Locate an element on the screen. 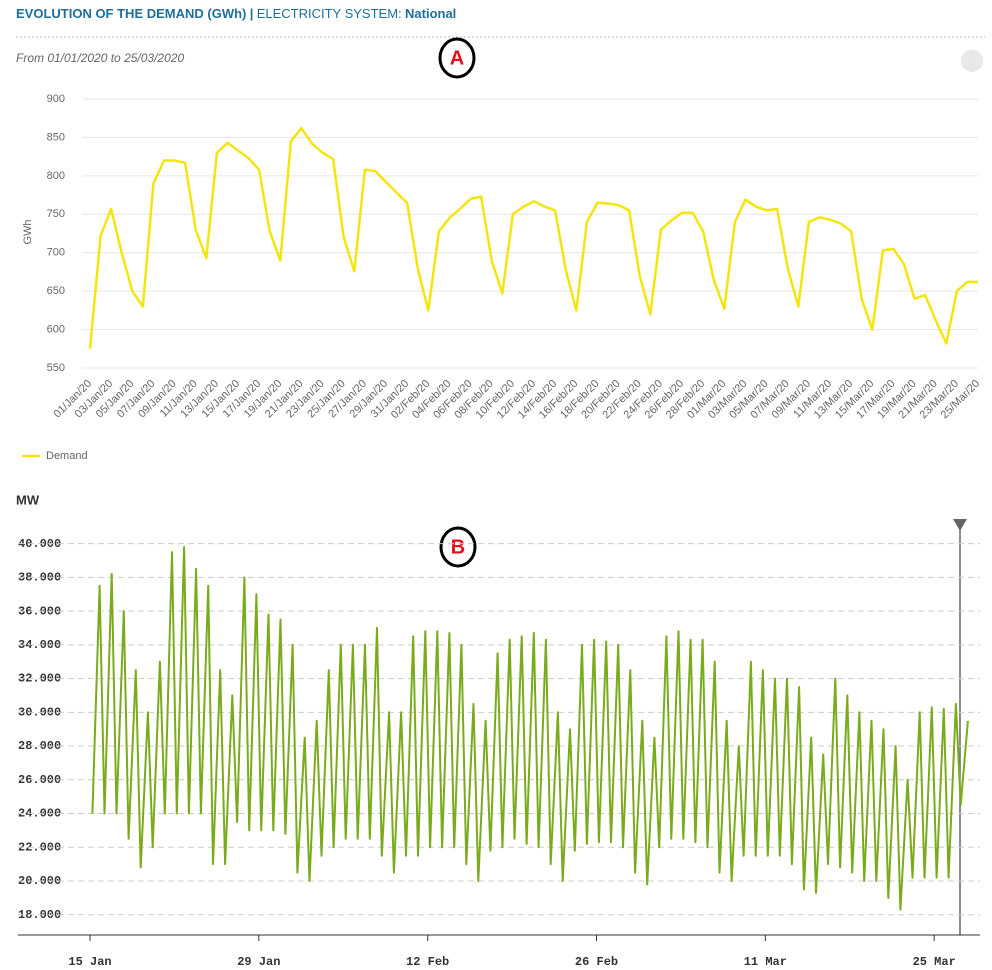 The width and height of the screenshot is (992, 970). x-tick-label: 29 Jan is located at coordinates (258, 962).